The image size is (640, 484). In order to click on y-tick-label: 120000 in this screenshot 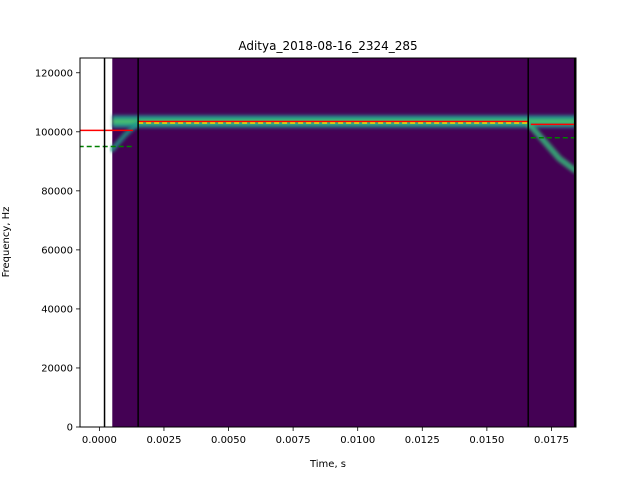, I will do `click(54, 73)`.